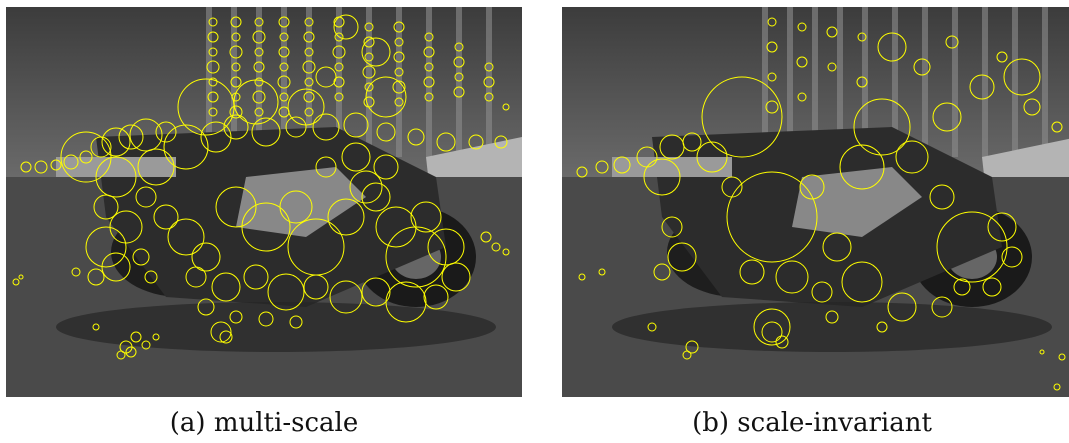 This screenshot has width=1069, height=443. I want to click on caption-multi-scale: (a) multi-scale, so click(264, 423).